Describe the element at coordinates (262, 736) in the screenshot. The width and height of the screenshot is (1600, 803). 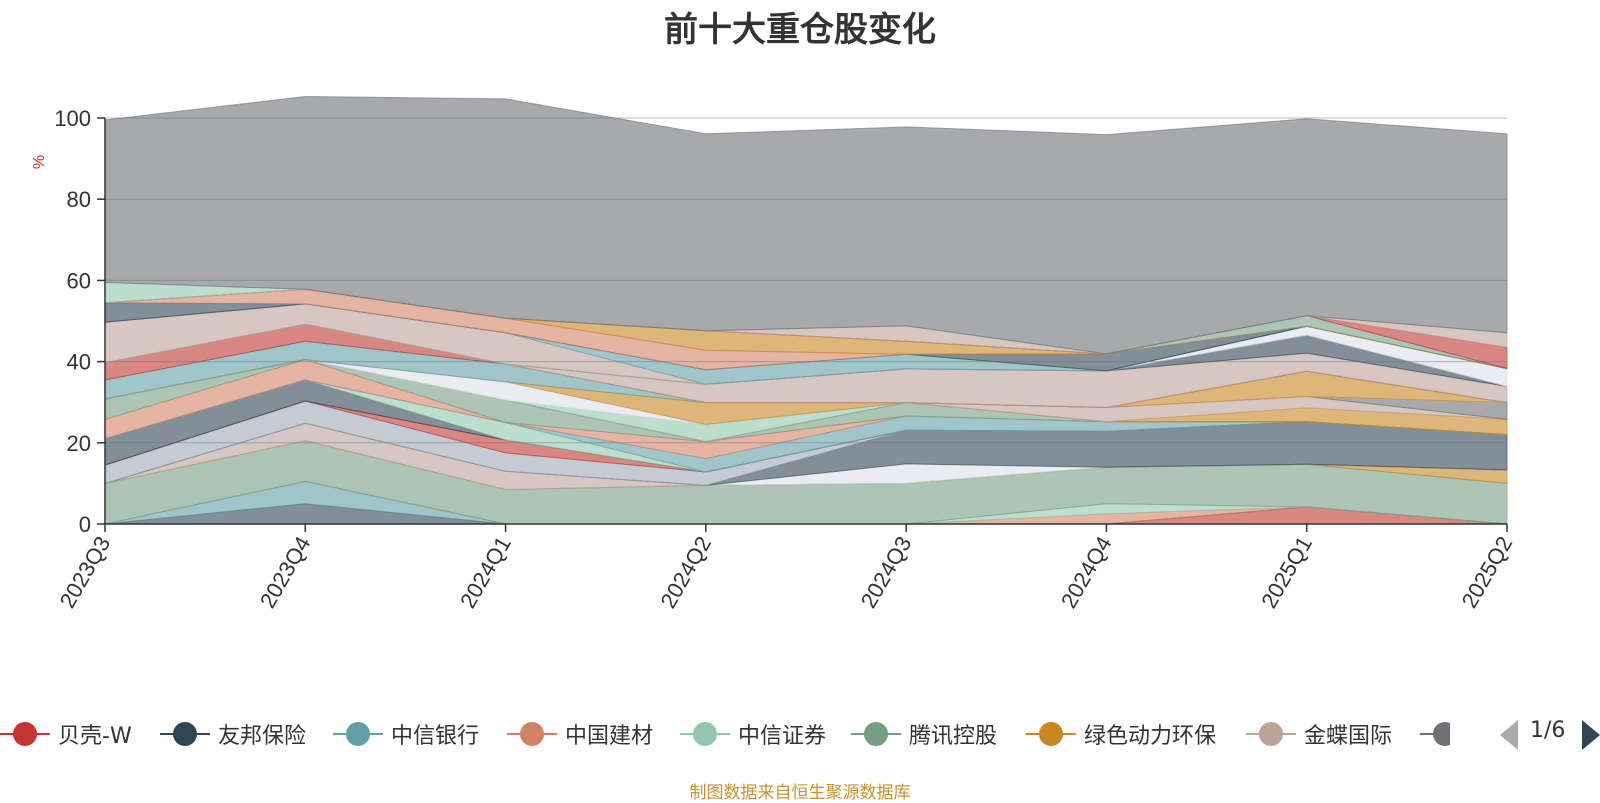
I see `legend-label: 友邦保险` at that location.